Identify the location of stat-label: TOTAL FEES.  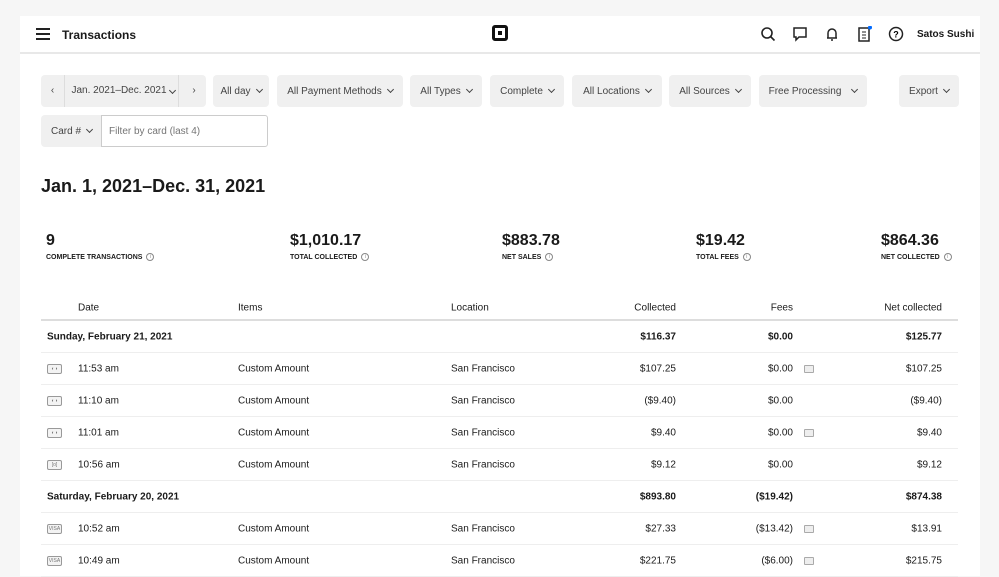
(717, 257).